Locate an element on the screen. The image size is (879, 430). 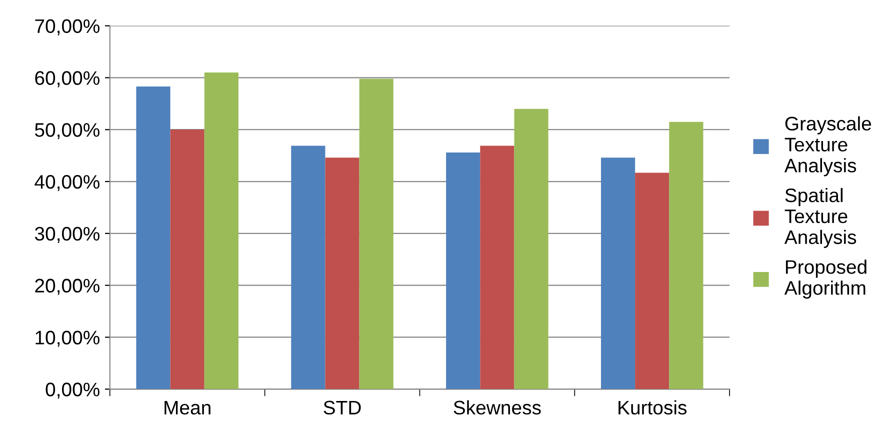
legend-label: Proposed Algorithm is located at coordinates (825, 279).